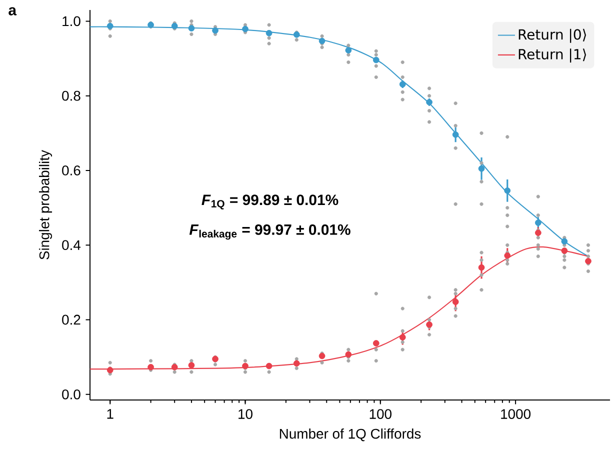  I want to click on annotation: F$_{1Q}$ = 99.89 ± 0.01%, so click(270, 202).